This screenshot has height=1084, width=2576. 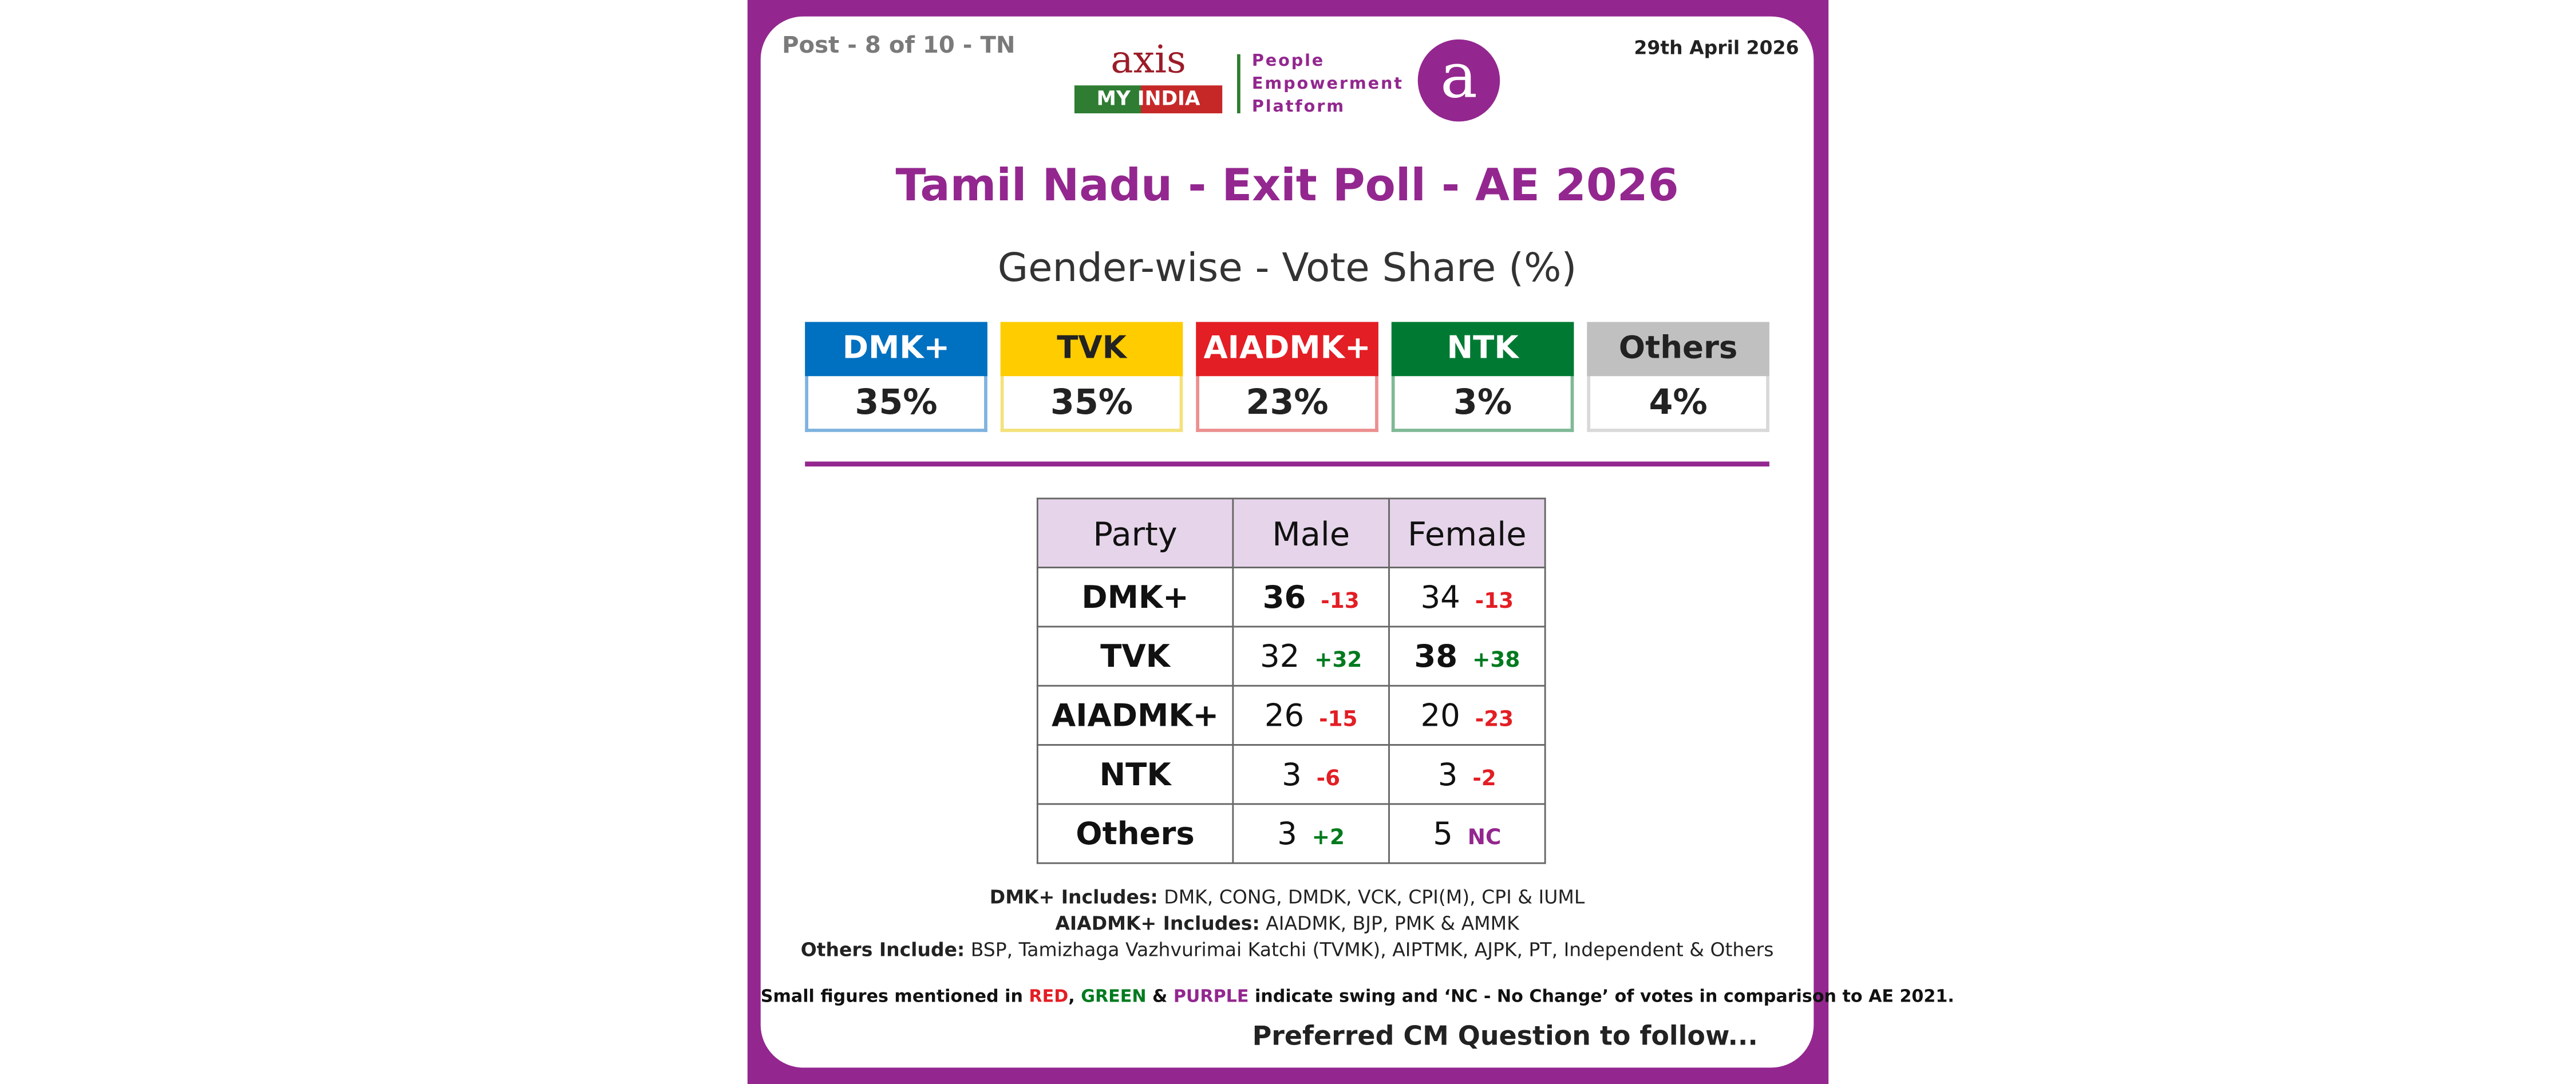 I want to click on party-cell: TVK, so click(x=1135, y=656).